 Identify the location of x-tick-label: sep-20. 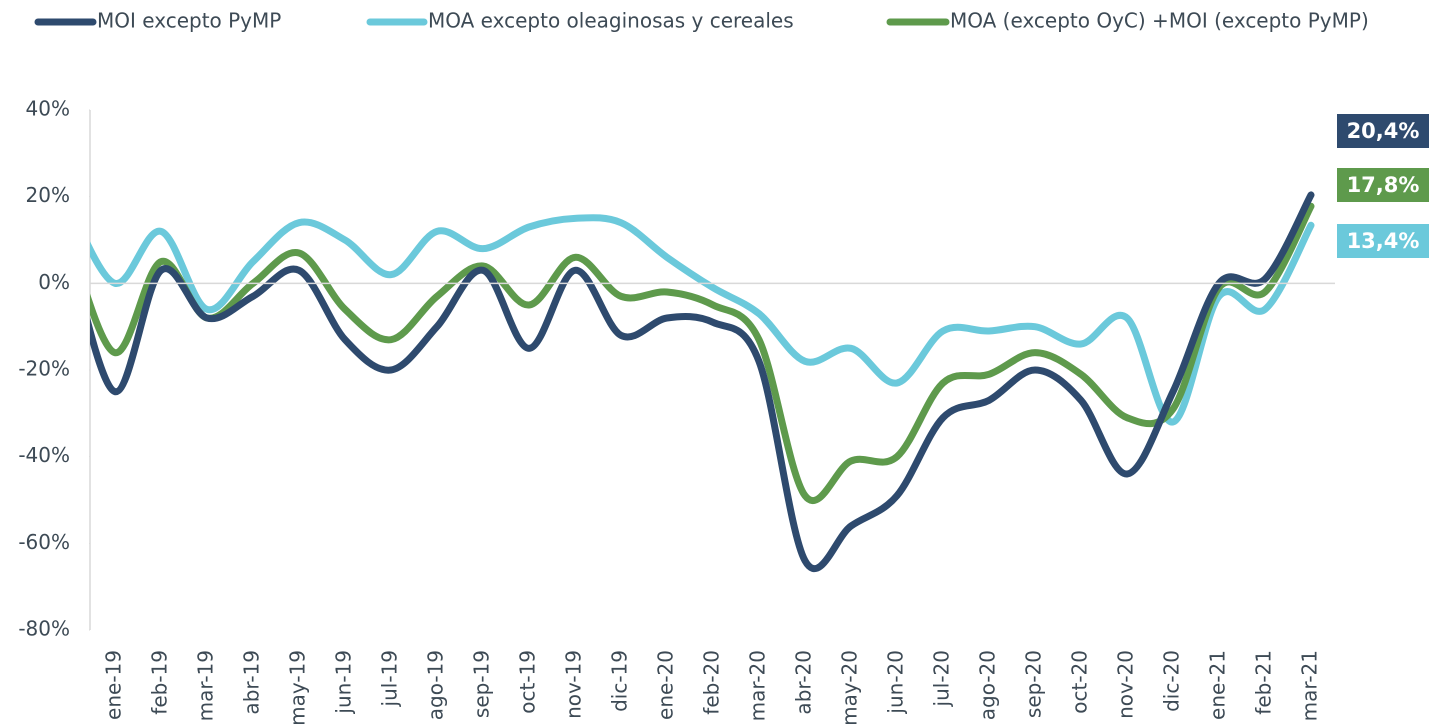
(1034, 684).